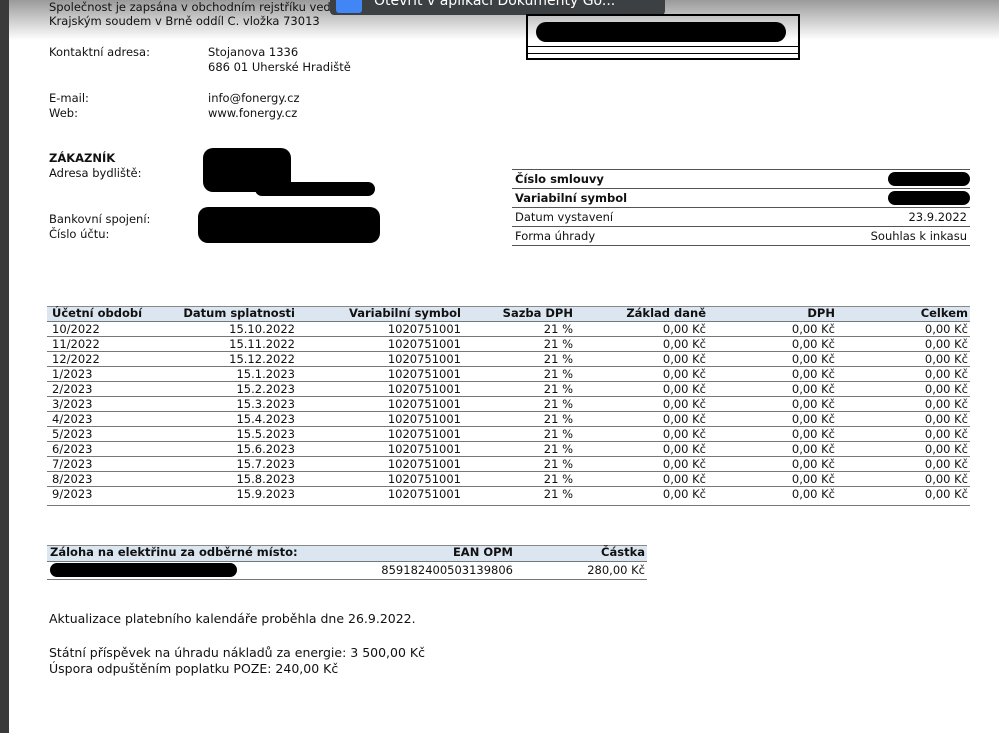 The width and height of the screenshot is (999, 733). What do you see at coordinates (265, 464) in the screenshot?
I see `cell: 15.7.2023` at bounding box center [265, 464].